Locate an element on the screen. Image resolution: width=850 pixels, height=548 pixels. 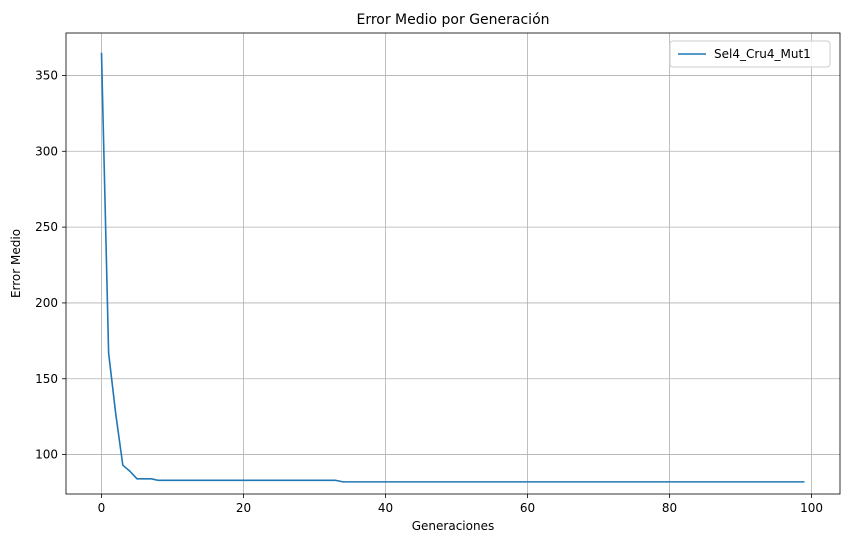
y-tick-label: 200 is located at coordinates (46, 303).